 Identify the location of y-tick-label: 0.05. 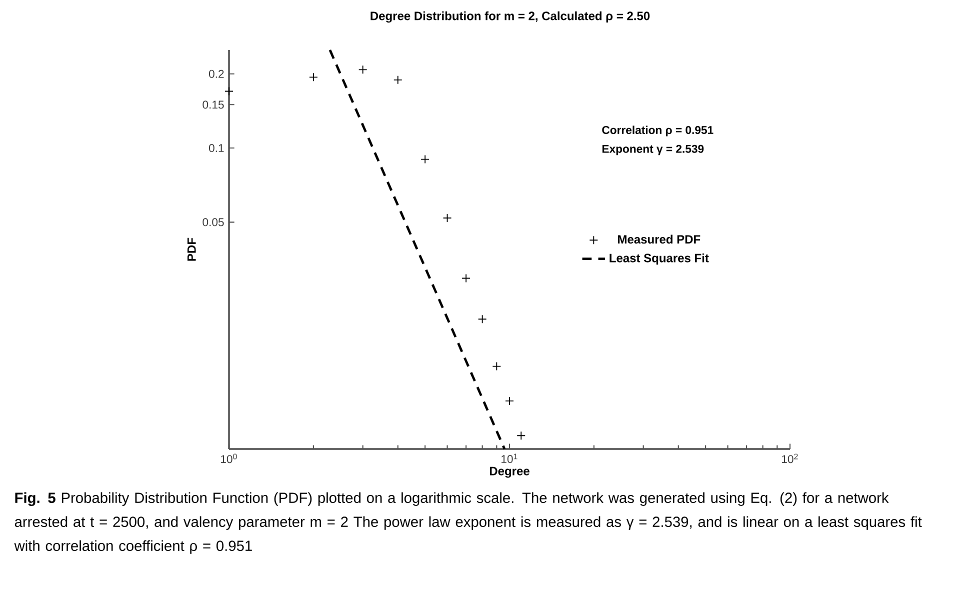
(213, 222).